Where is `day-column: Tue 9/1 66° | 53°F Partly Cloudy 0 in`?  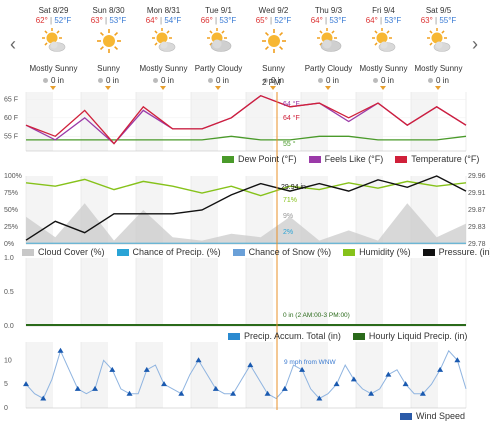
day-column: Tue 9/1 66° | 53°F Partly Cloudy 0 in is located at coordinates (218, 48).